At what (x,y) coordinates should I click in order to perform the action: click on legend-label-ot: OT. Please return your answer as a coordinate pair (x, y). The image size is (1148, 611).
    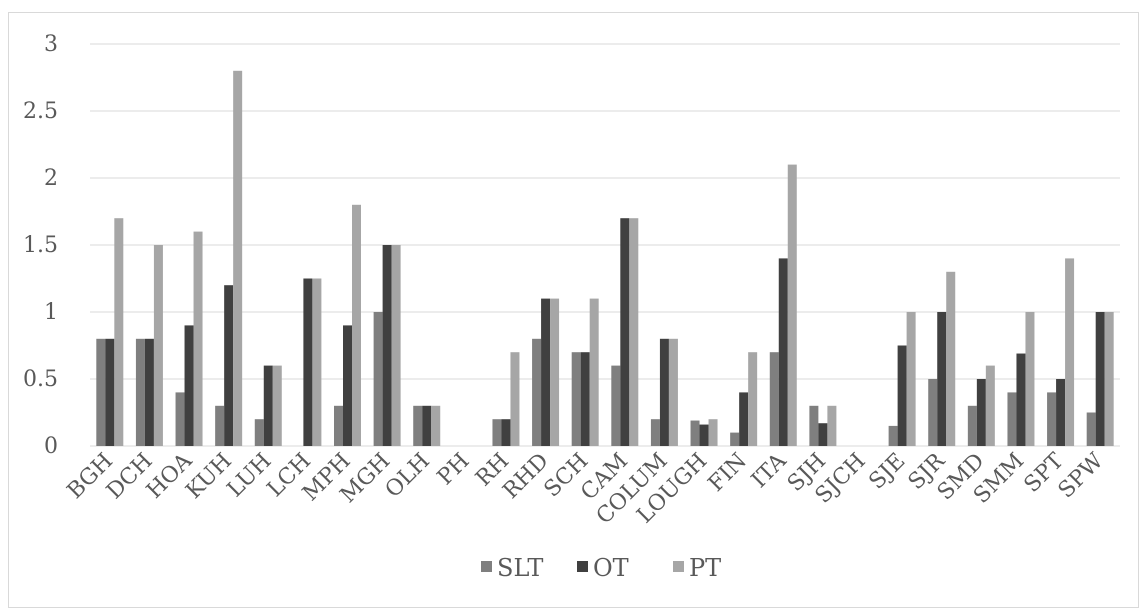
    Looking at the image, I should click on (611, 568).